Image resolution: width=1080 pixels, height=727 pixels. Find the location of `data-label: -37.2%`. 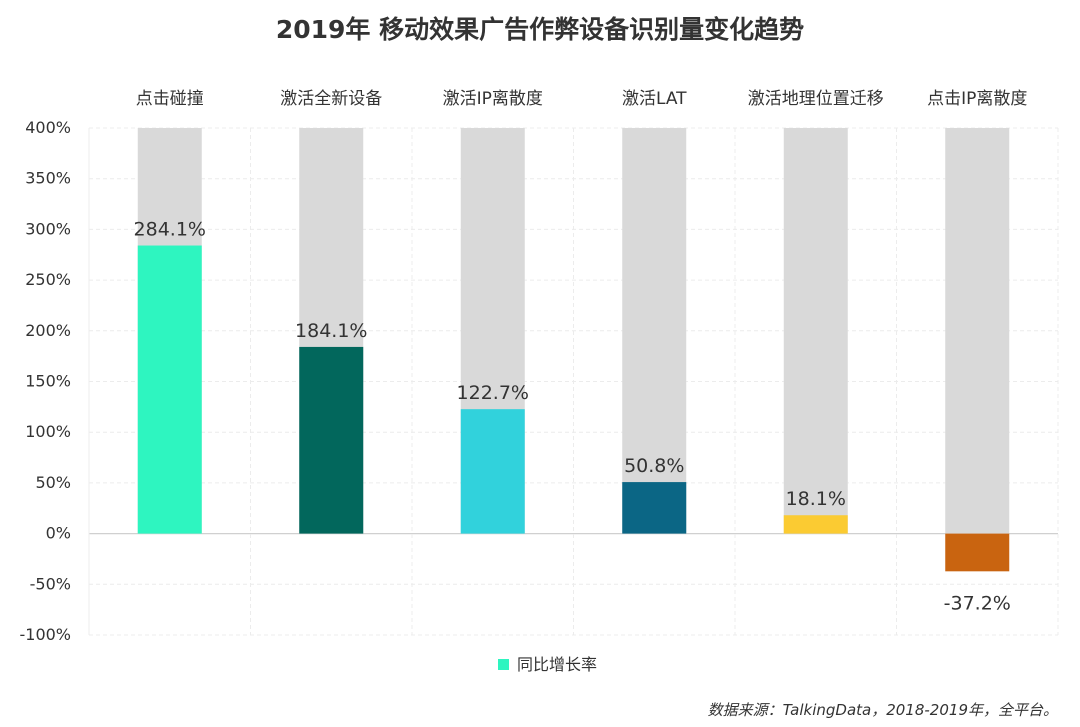

data-label: -37.2% is located at coordinates (977, 603).